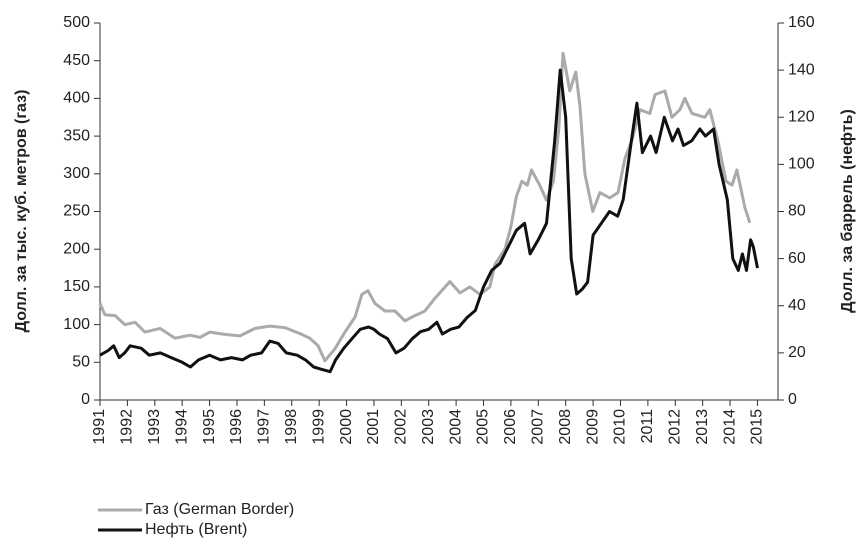 The width and height of the screenshot is (861, 539). What do you see at coordinates (76, 135) in the screenshot?
I see `y-tick-label: 350` at bounding box center [76, 135].